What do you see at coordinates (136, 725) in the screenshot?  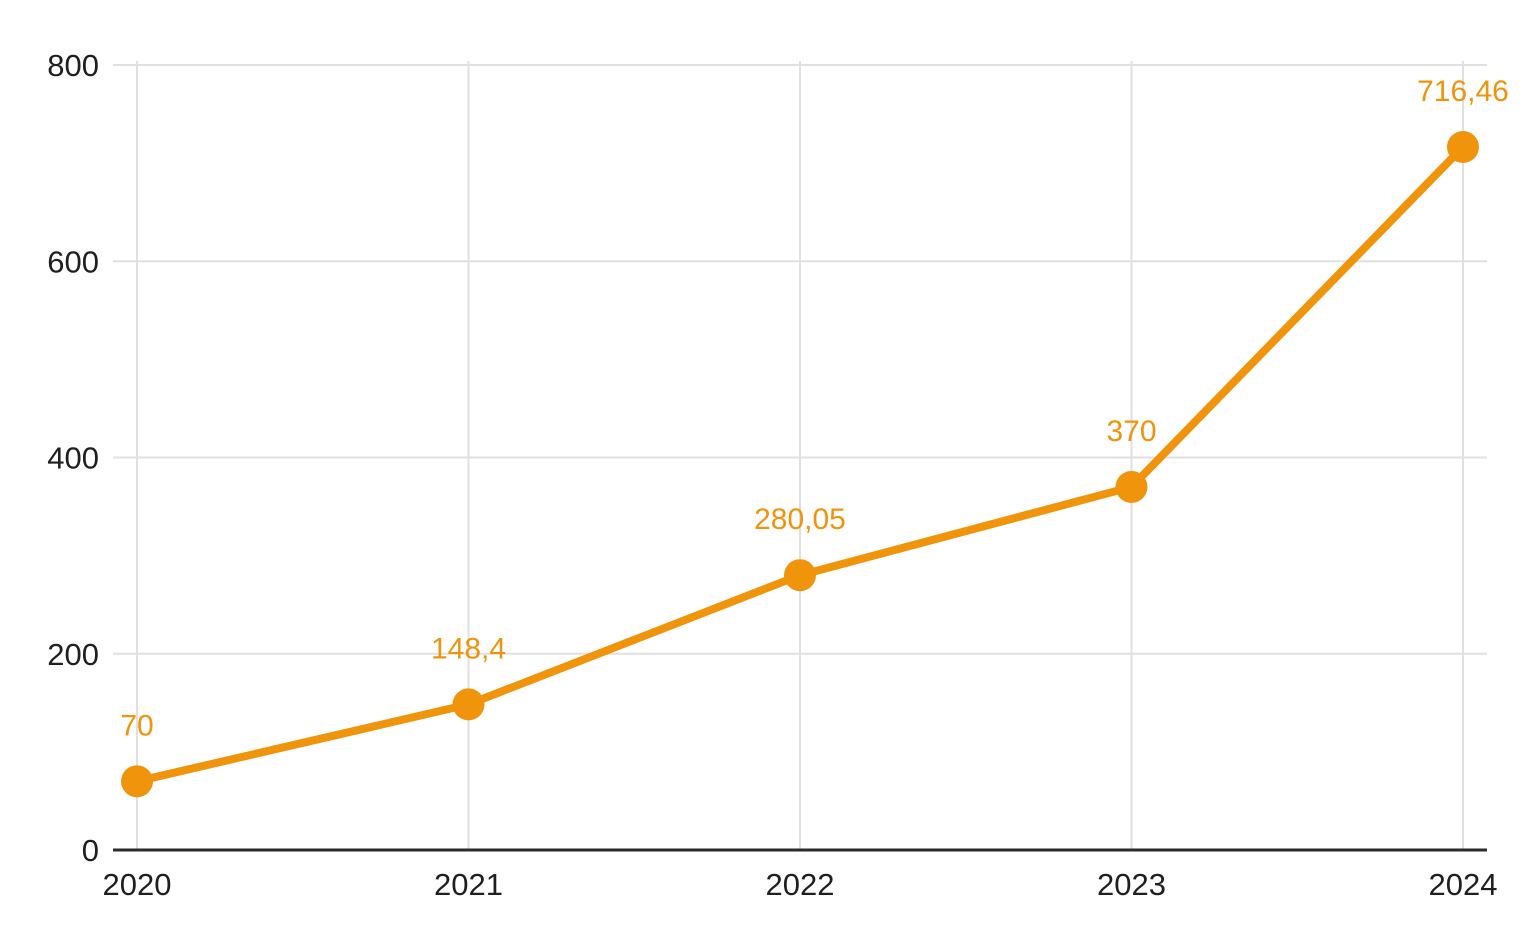 I see `data-point-label: 70` at bounding box center [136, 725].